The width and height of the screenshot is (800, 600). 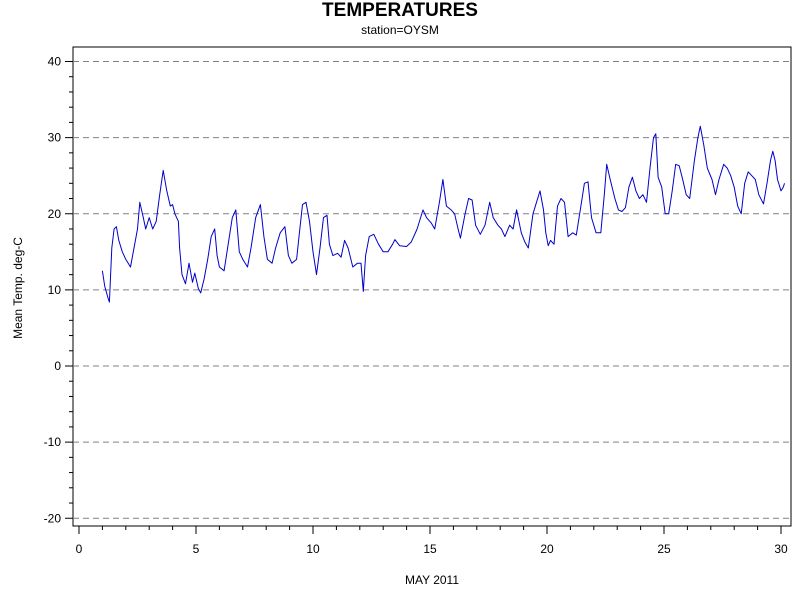 I want to click on x-tick-label: 25, so click(x=664, y=549).